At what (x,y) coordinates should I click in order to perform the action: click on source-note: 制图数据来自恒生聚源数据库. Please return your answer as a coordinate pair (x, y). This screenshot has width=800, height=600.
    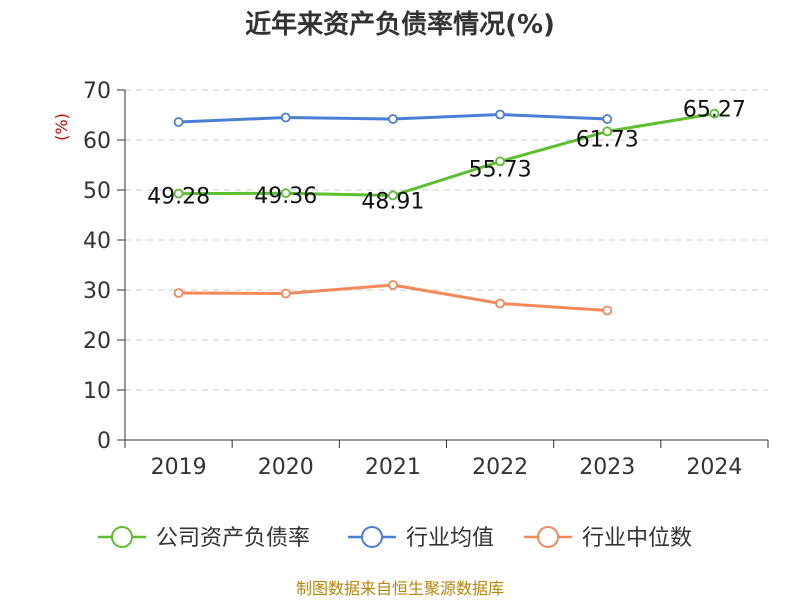
    Looking at the image, I should click on (400, 588).